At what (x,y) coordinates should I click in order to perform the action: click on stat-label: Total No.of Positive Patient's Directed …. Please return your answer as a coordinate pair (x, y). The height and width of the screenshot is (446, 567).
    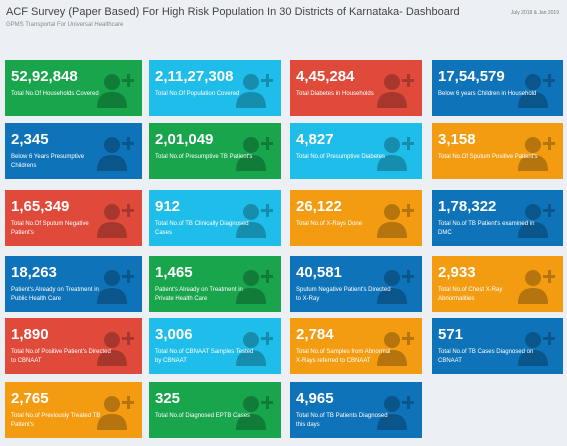
    Looking at the image, I should click on (61, 356).